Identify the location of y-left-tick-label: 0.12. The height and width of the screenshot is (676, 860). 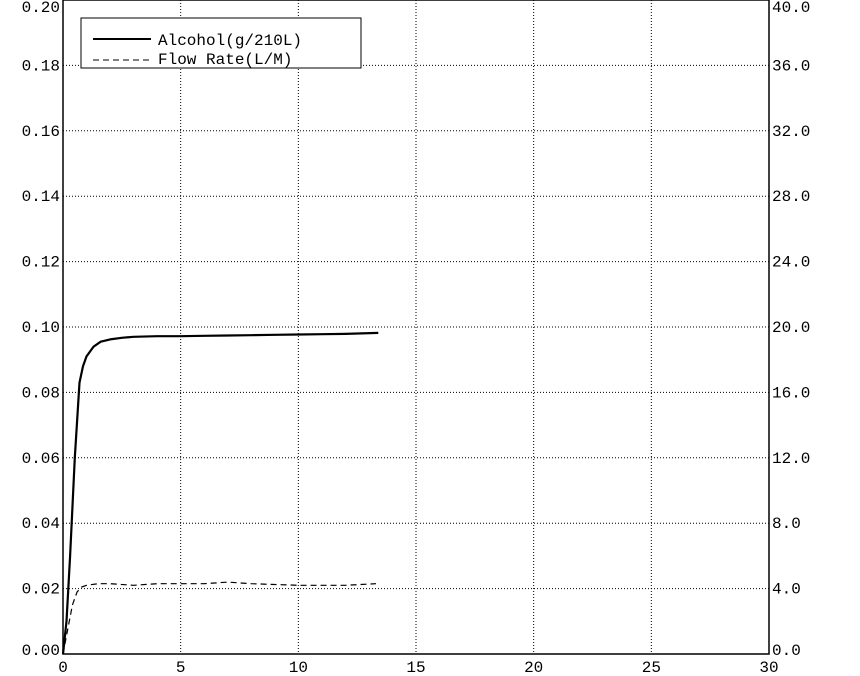
(41, 263).